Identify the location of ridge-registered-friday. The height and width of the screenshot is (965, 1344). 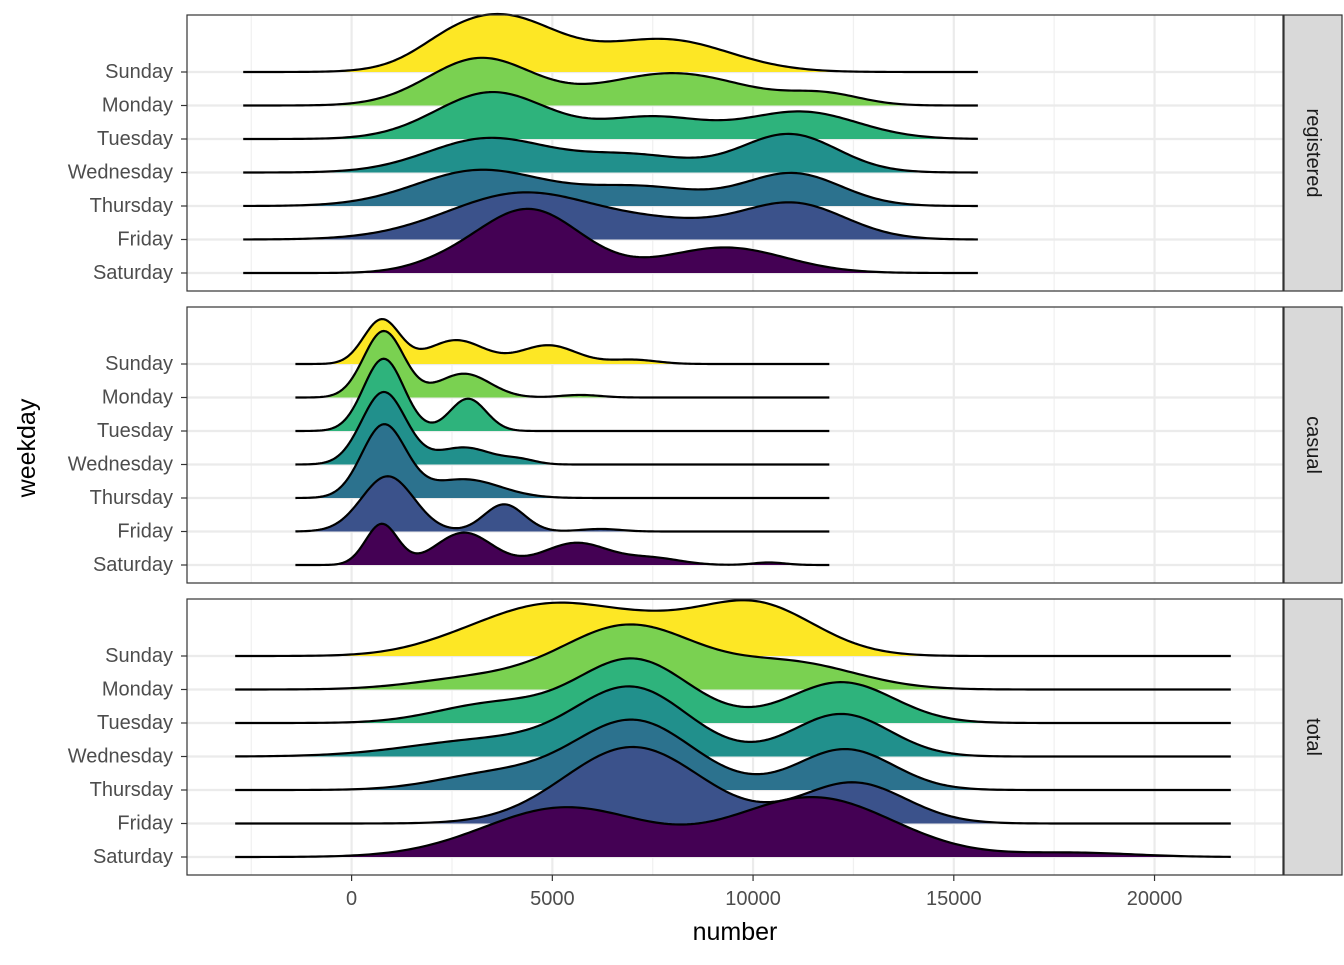
(610, 216).